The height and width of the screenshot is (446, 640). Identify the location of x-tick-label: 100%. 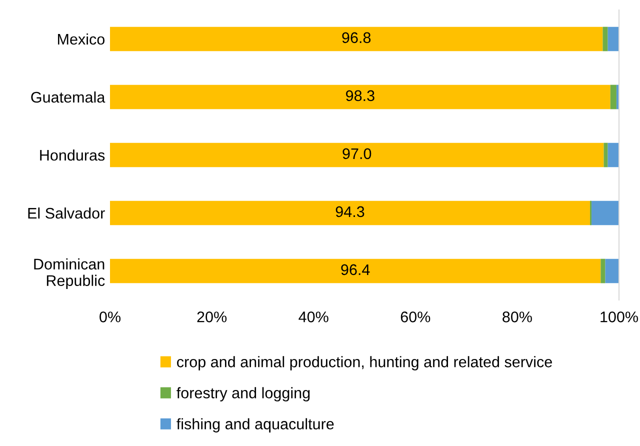
(619, 317).